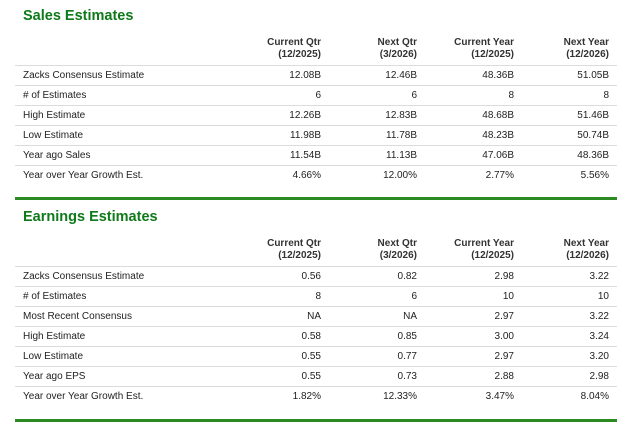 The image size is (620, 422). What do you see at coordinates (78, 16) in the screenshot?
I see `sales-estimates-title: Sales Estimates` at bounding box center [78, 16].